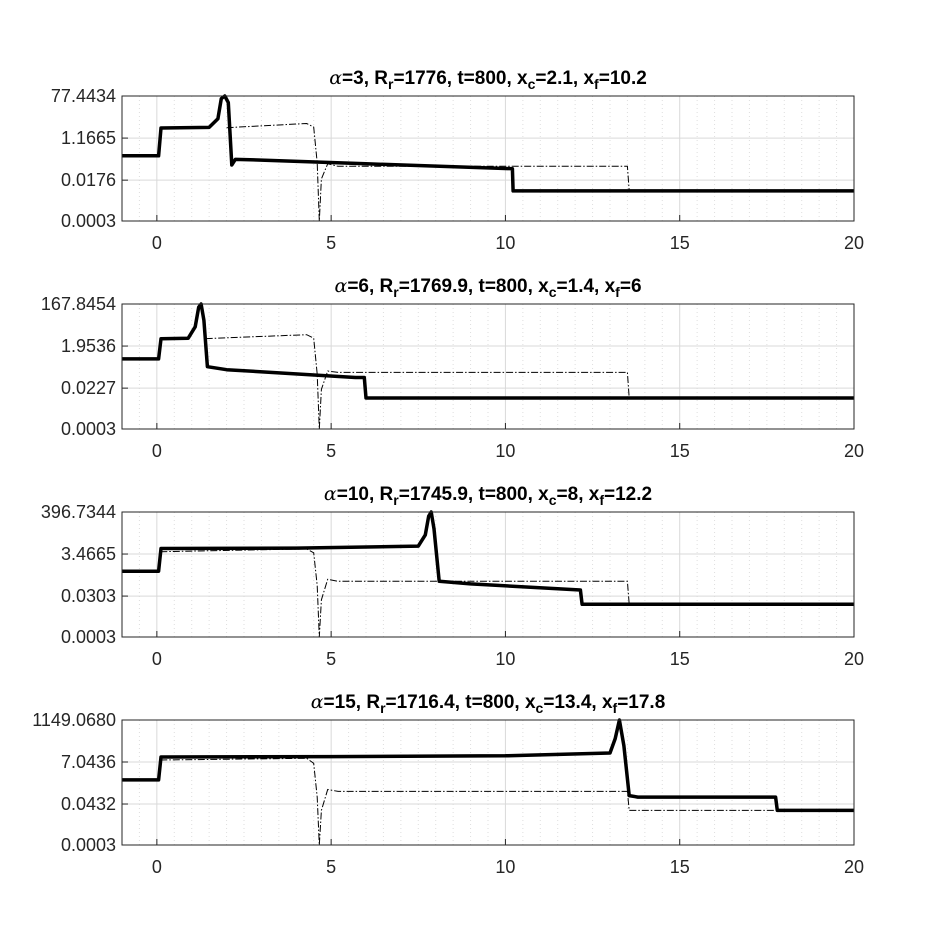 The width and height of the screenshot is (944, 948). What do you see at coordinates (88, 138) in the screenshot?
I see `y-tick-label: 1.1665` at bounding box center [88, 138].